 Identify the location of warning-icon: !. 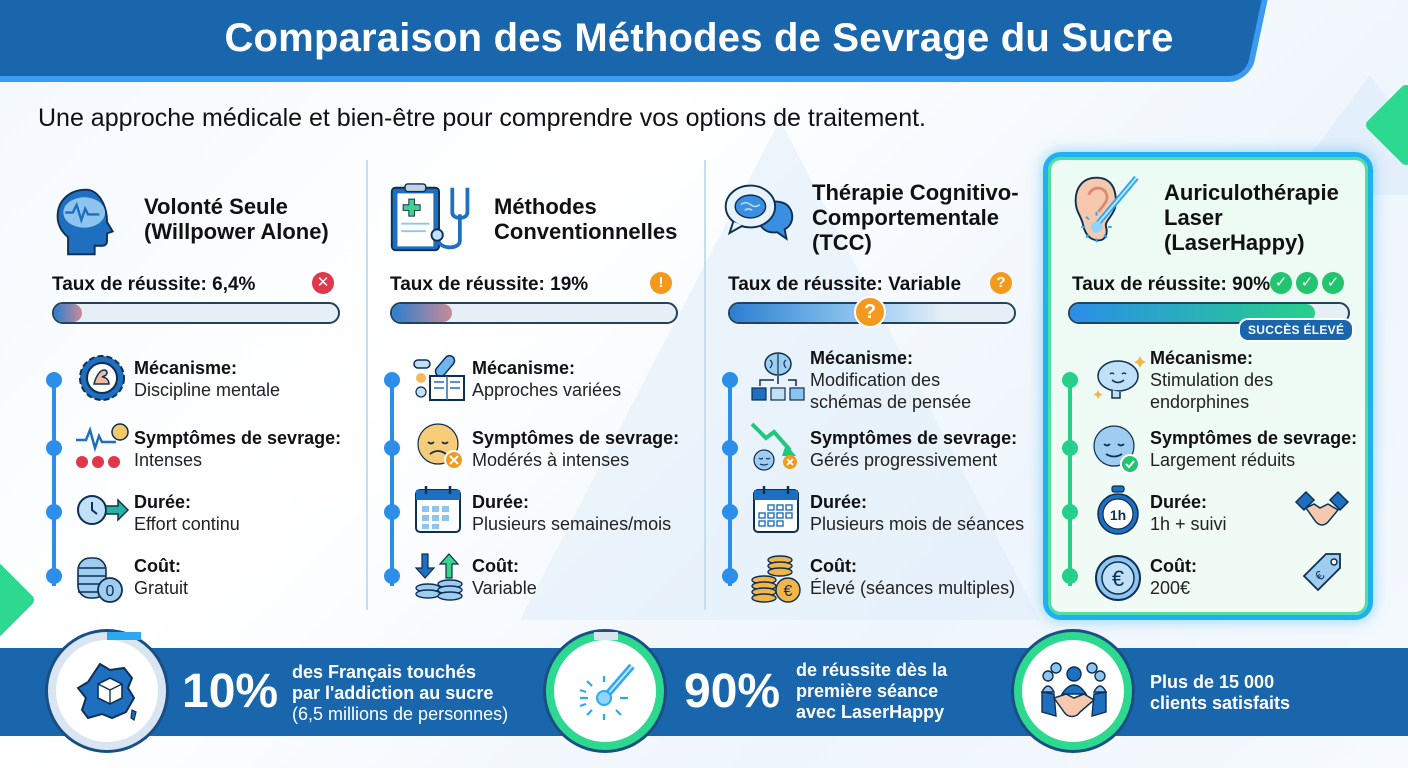
(661, 283).